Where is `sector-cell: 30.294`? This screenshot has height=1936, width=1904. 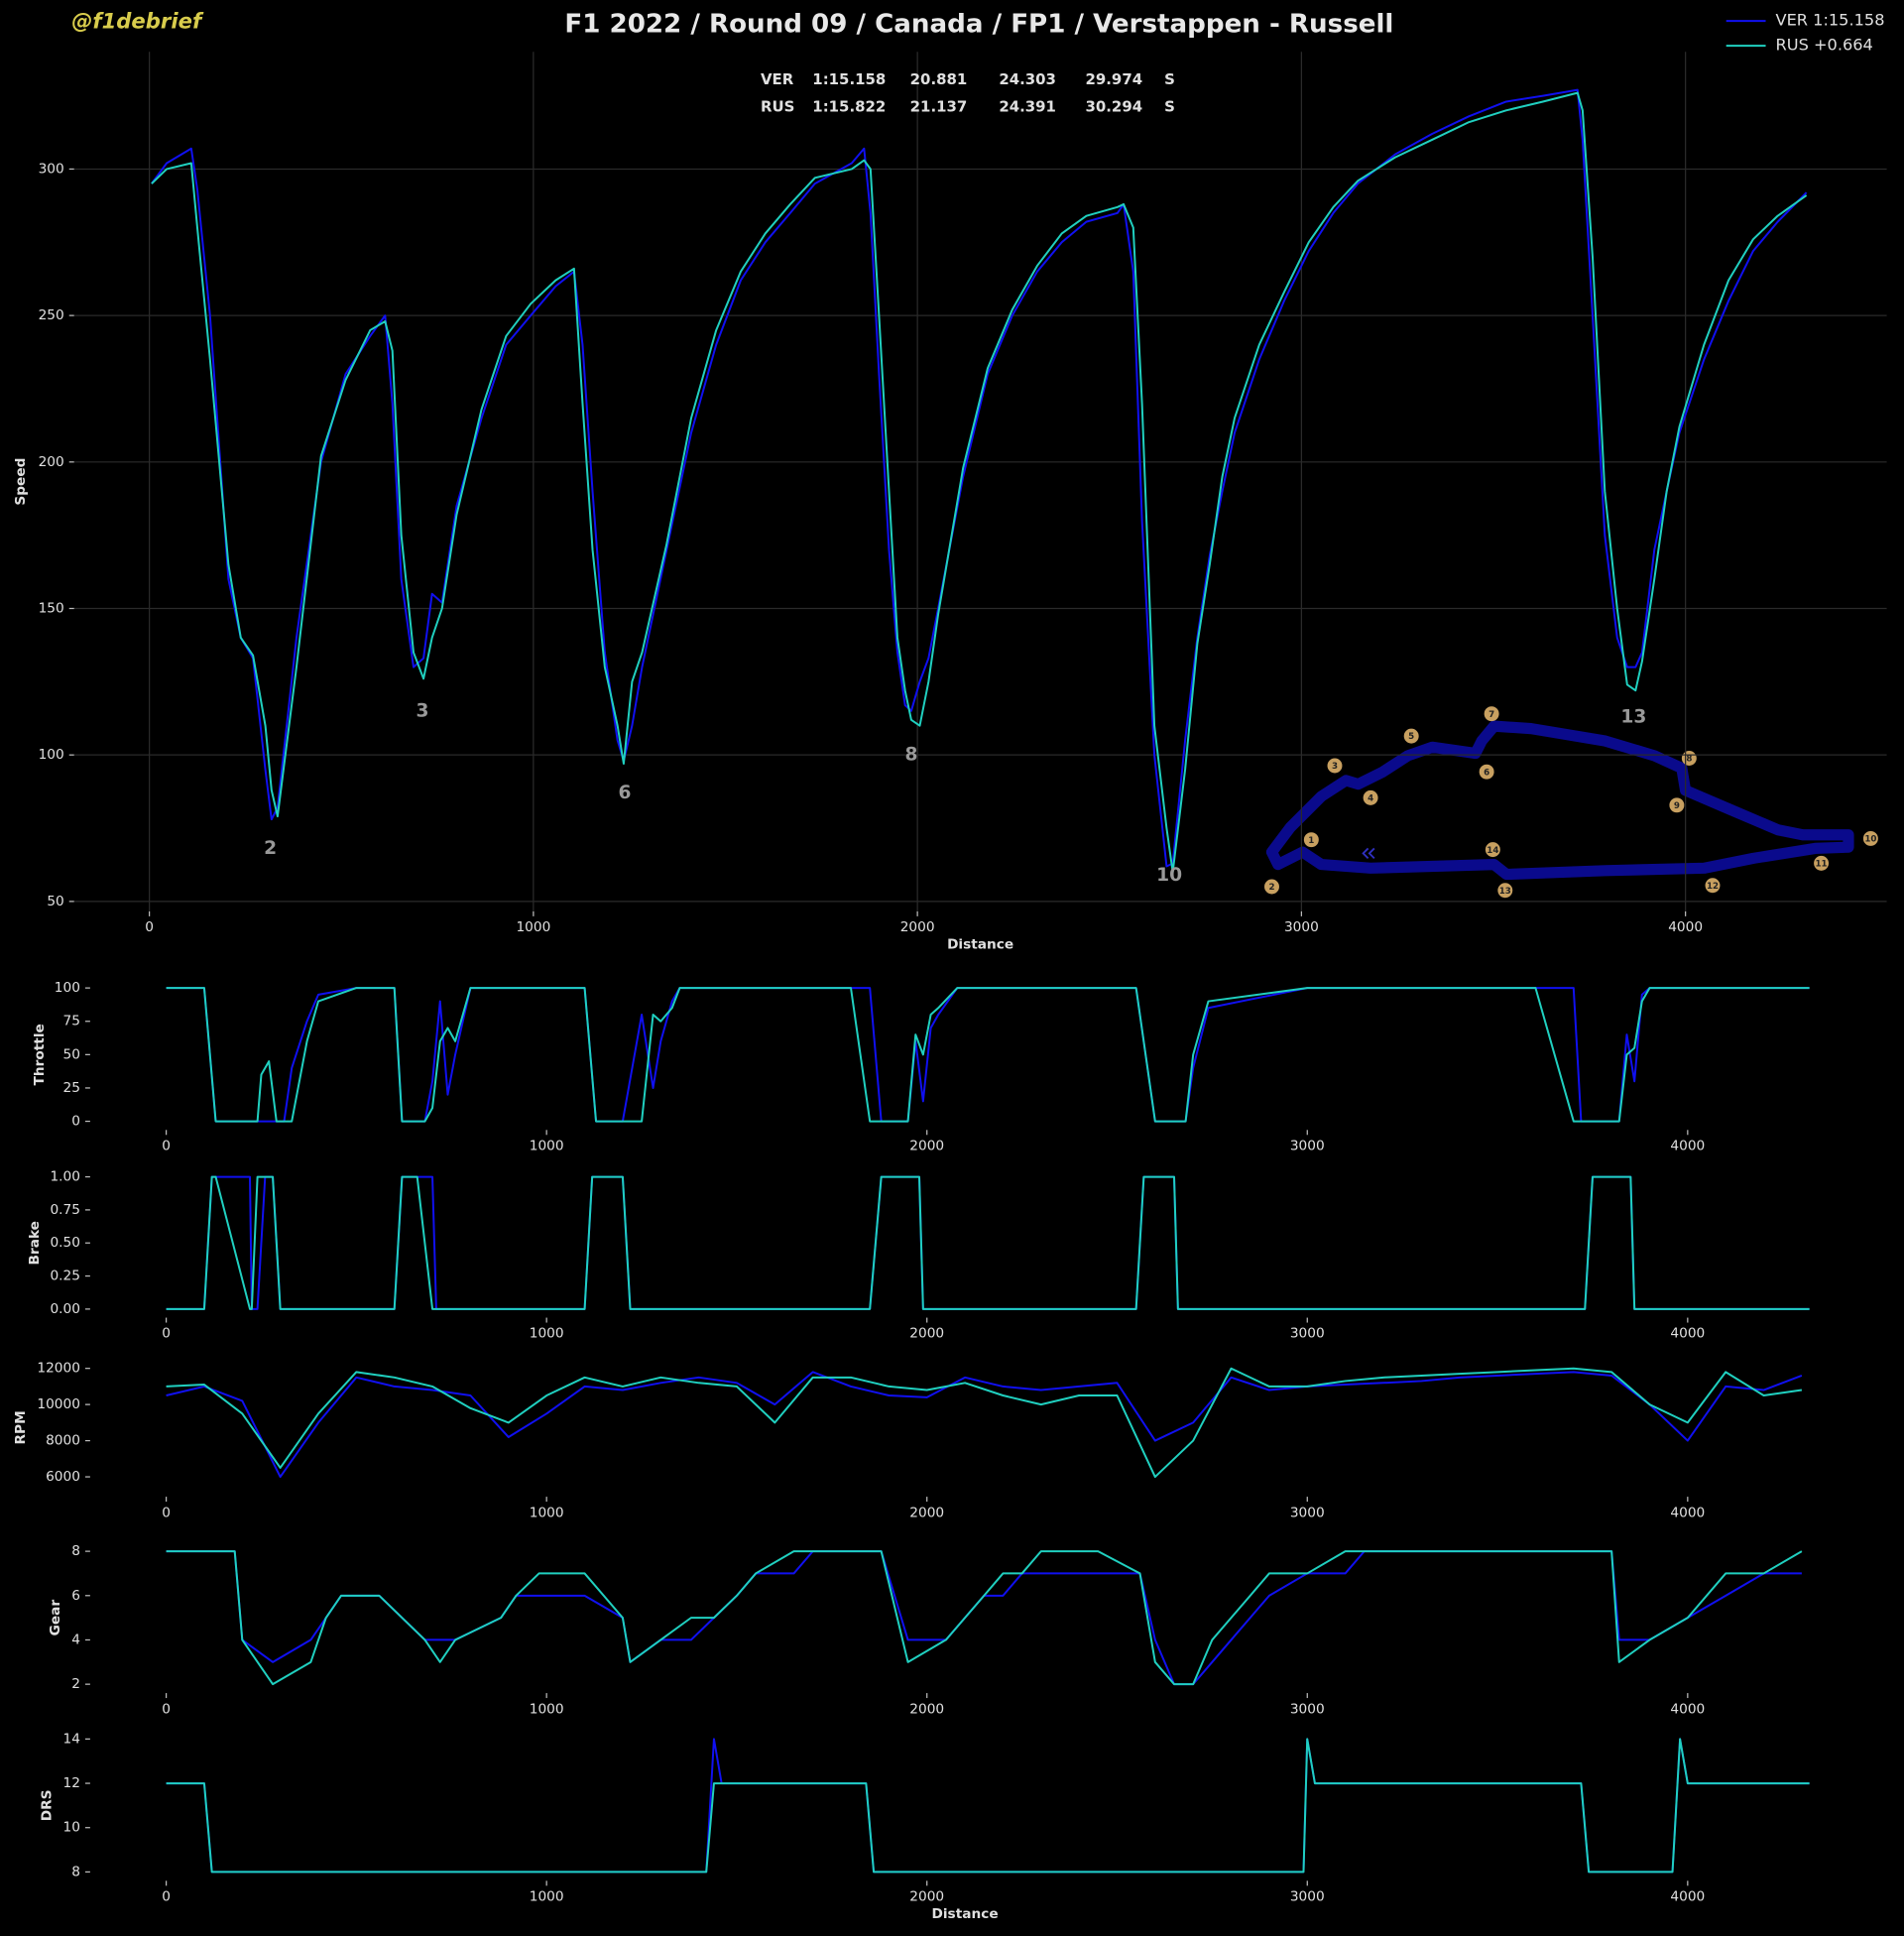 sector-cell: 30.294 is located at coordinates (1113, 106).